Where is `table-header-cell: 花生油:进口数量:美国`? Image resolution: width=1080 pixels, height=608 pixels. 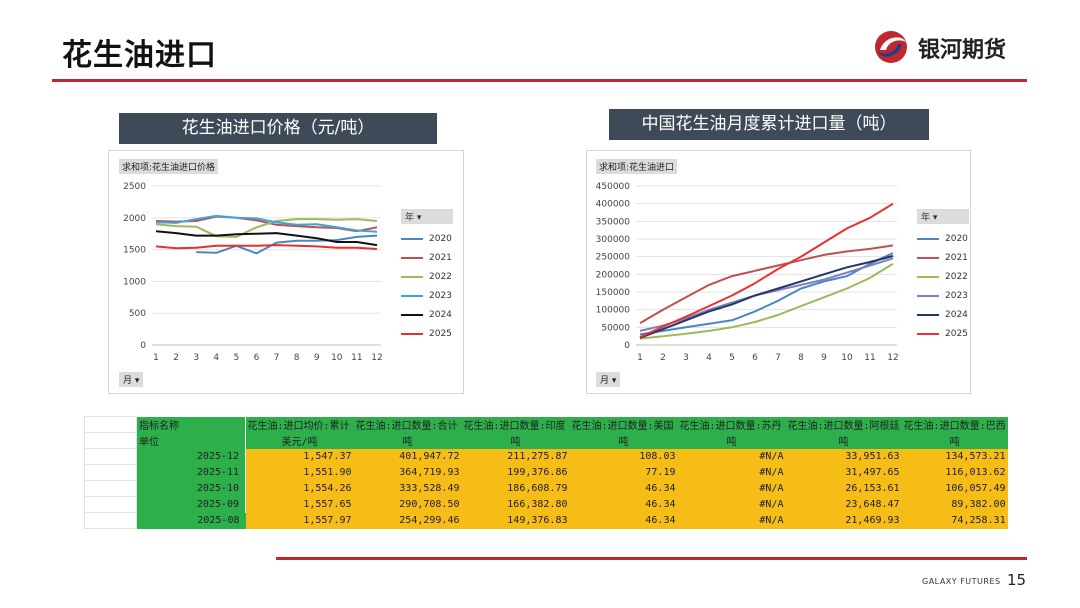
table-header-cell: 花生油:进口数量:美国 is located at coordinates (623, 424).